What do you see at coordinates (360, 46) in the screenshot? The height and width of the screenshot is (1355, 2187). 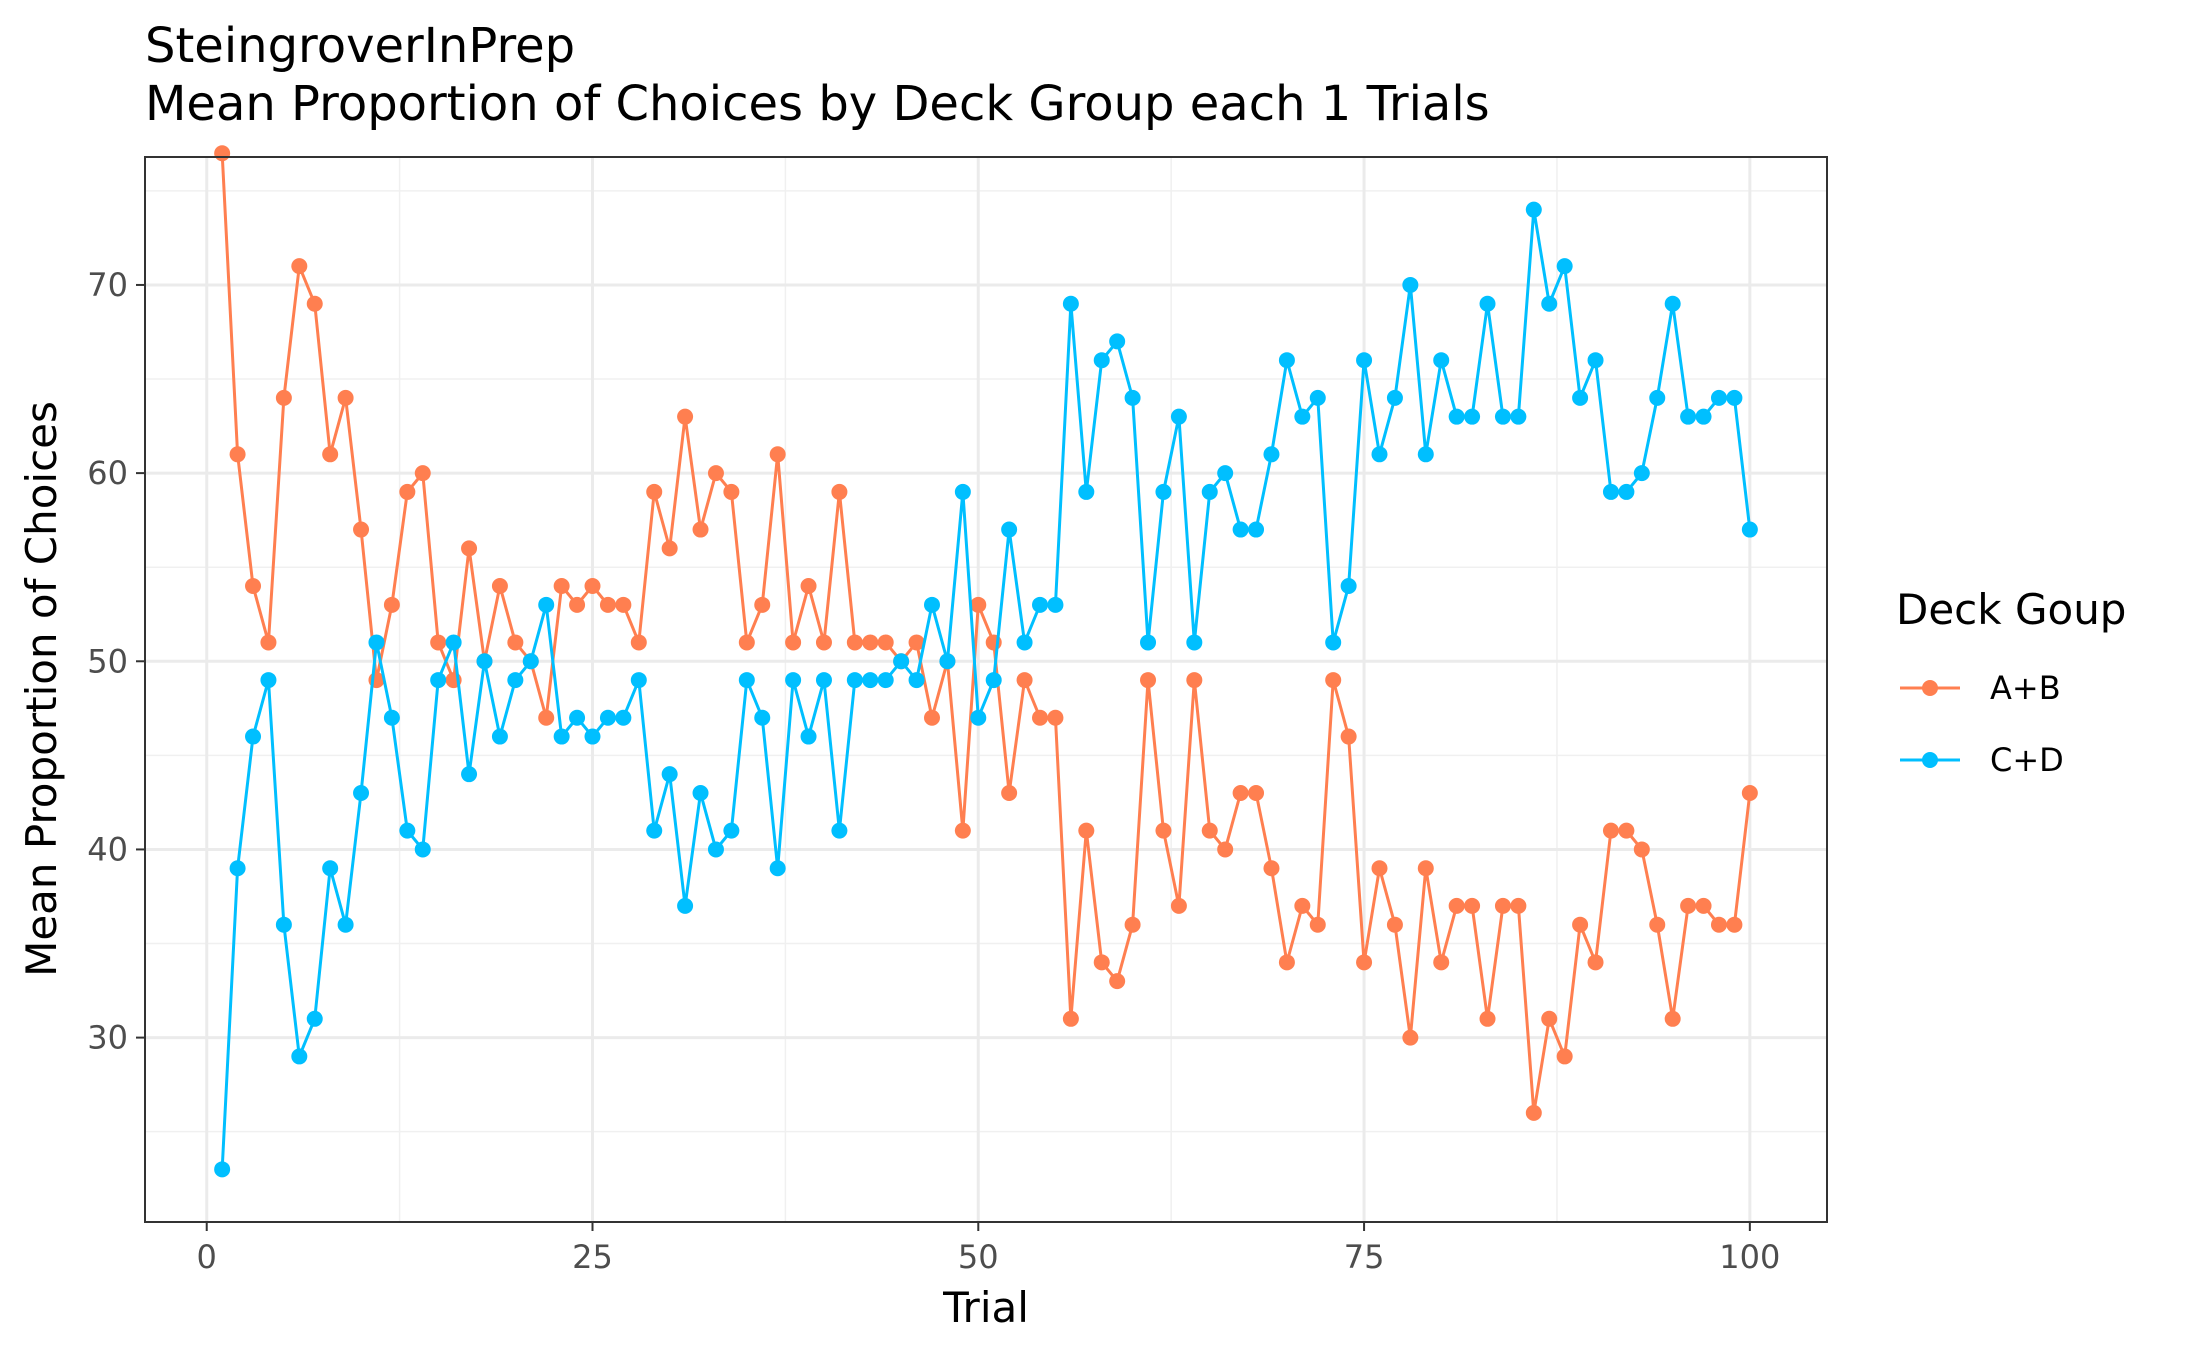 I see `chart-title: SteingroverInPrep` at bounding box center [360, 46].